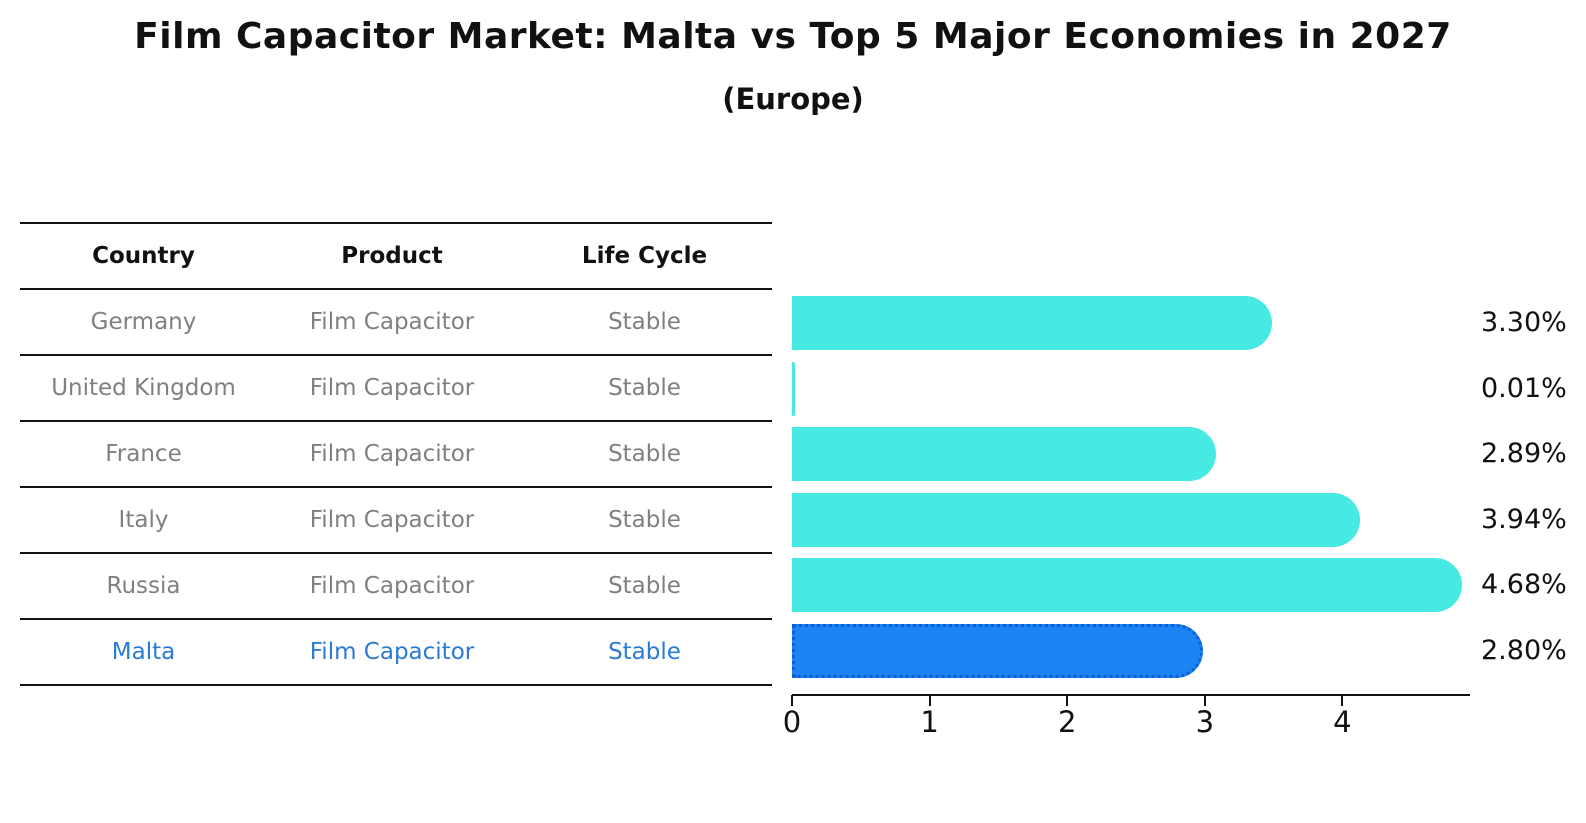 Image resolution: width=1586 pixels, height=823 pixels. I want to click on table-cell: Product, so click(392, 256).